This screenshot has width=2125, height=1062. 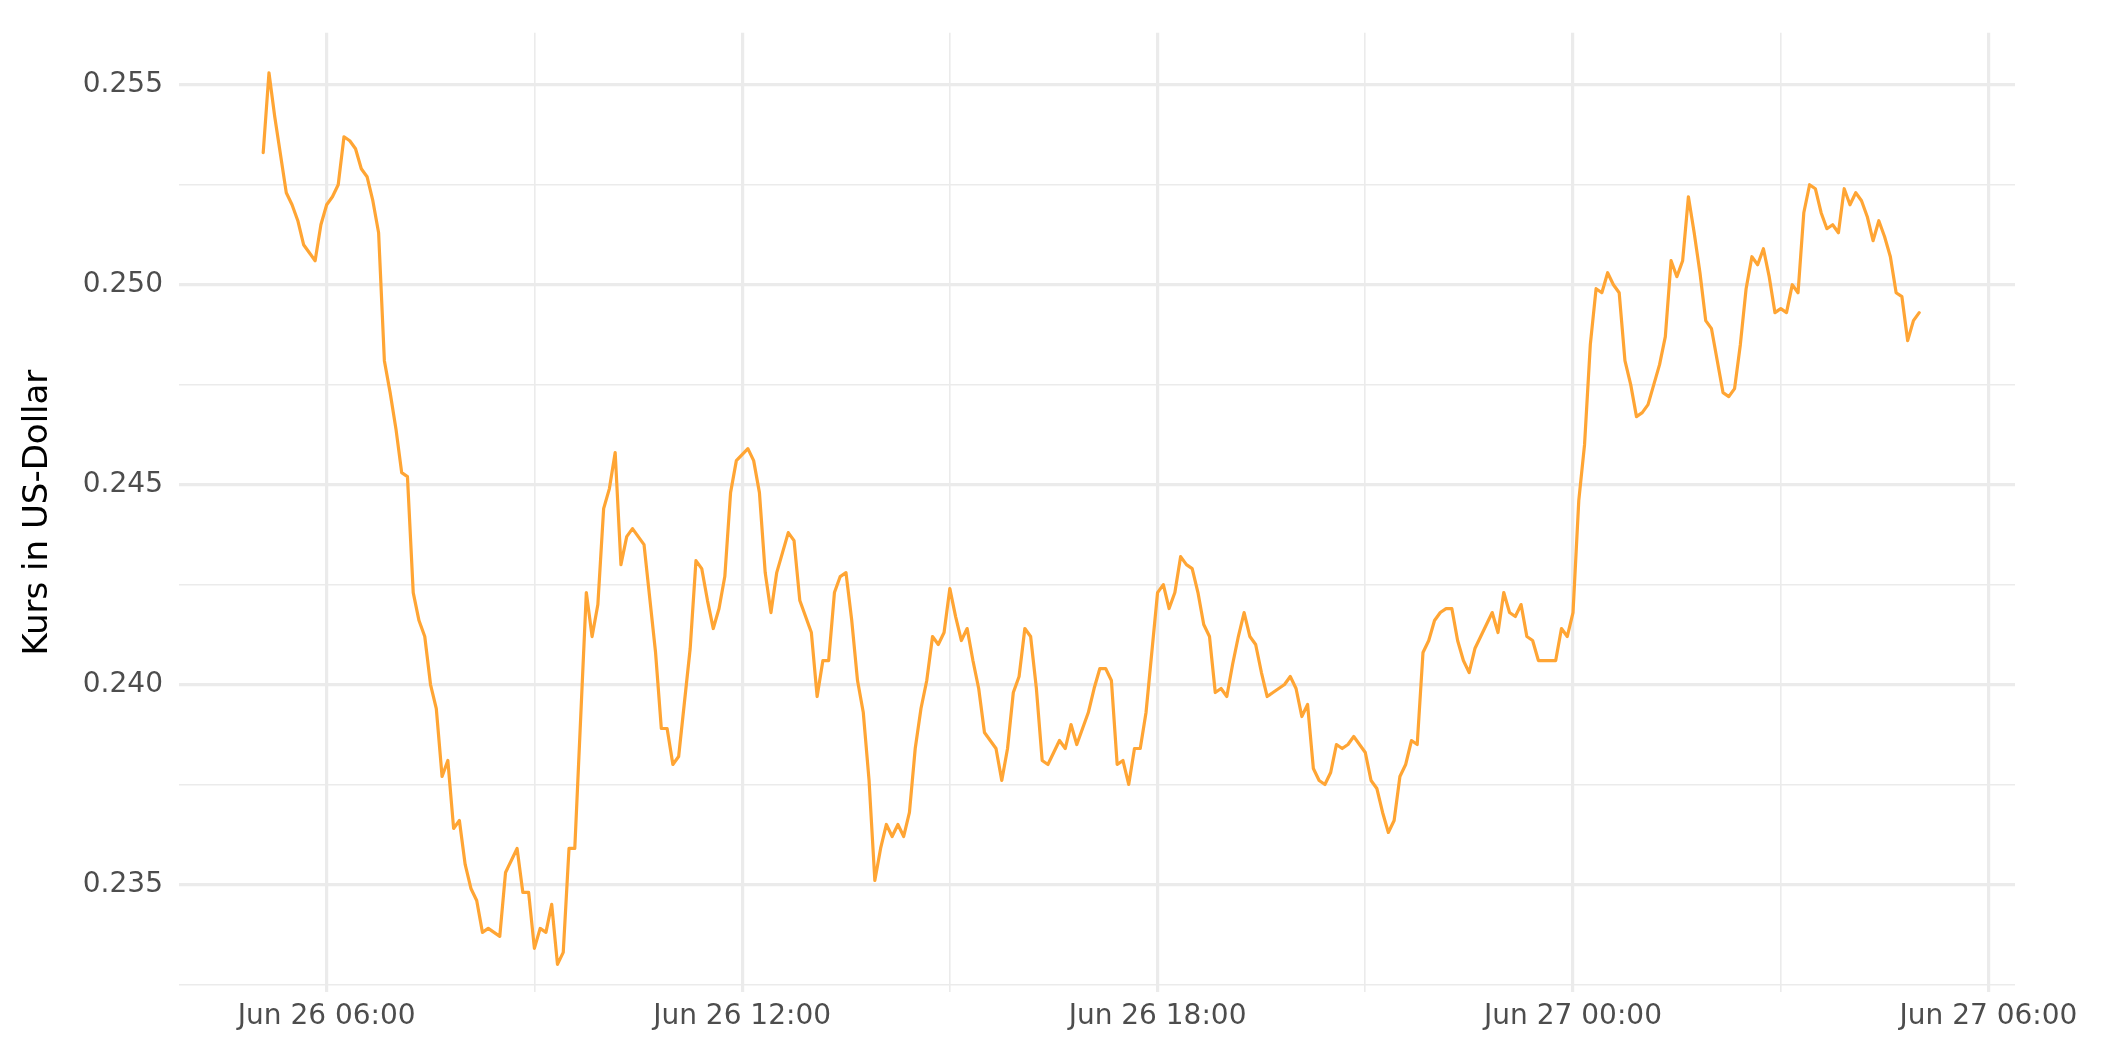 What do you see at coordinates (122, 882) in the screenshot?
I see `y-tick-label: 0.235` at bounding box center [122, 882].